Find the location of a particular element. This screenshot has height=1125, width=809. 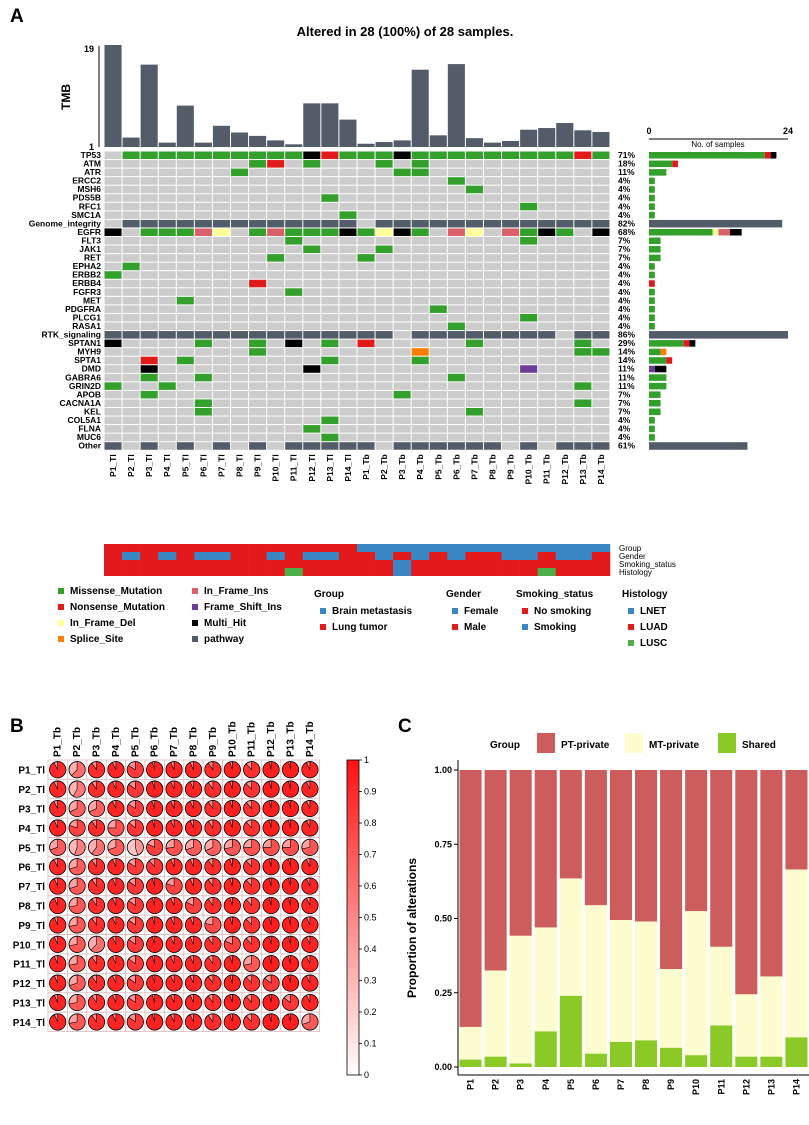

colorbar-tick-label: 0.4 is located at coordinates (370, 949).